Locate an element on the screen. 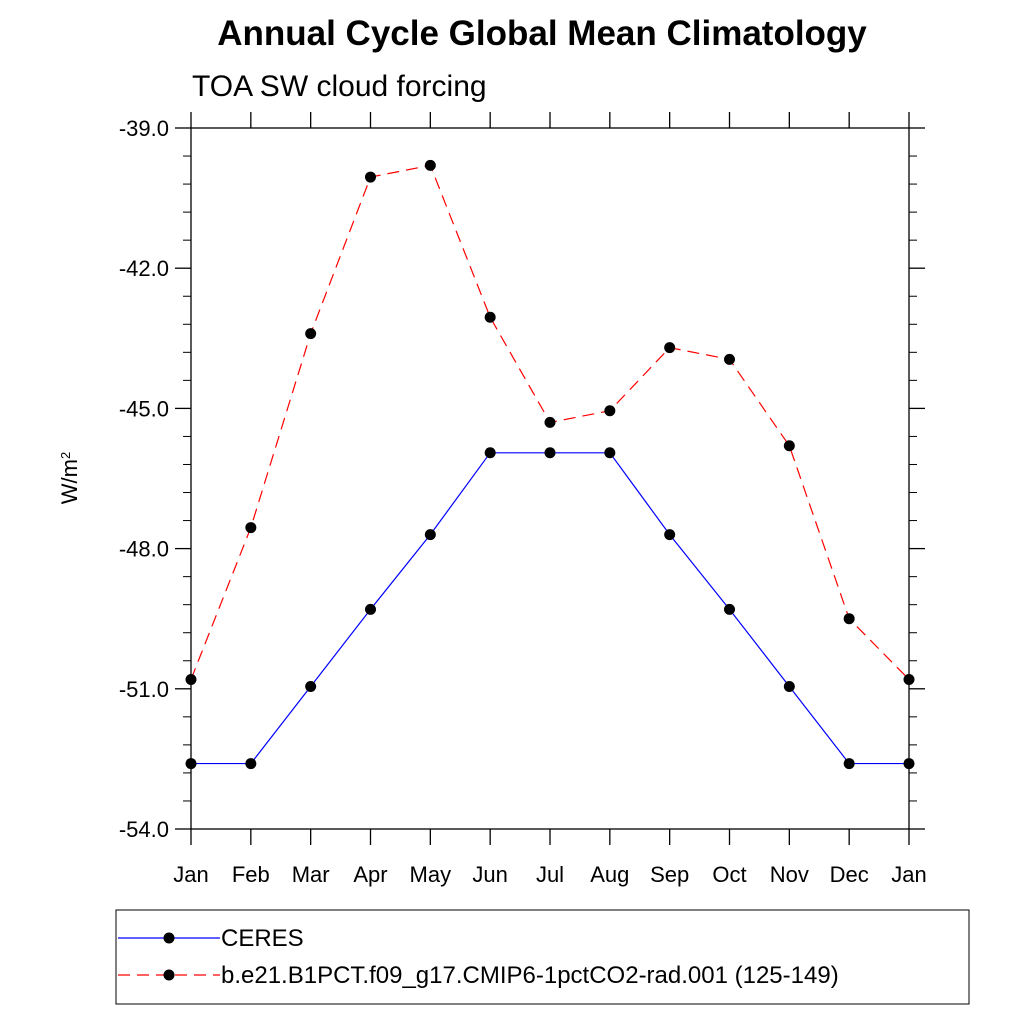 The image size is (1024, 1024). x-tick-label: Jul is located at coordinates (550, 874).